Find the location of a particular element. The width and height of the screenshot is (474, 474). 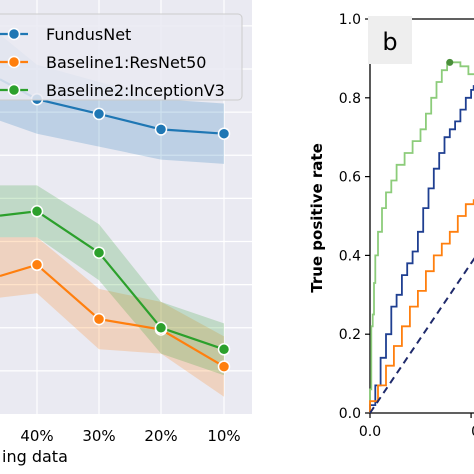

panel-b-y-ticks: 0.0 0.2 0.4 0.6 0.8 1.0 is located at coordinates (354, 217).